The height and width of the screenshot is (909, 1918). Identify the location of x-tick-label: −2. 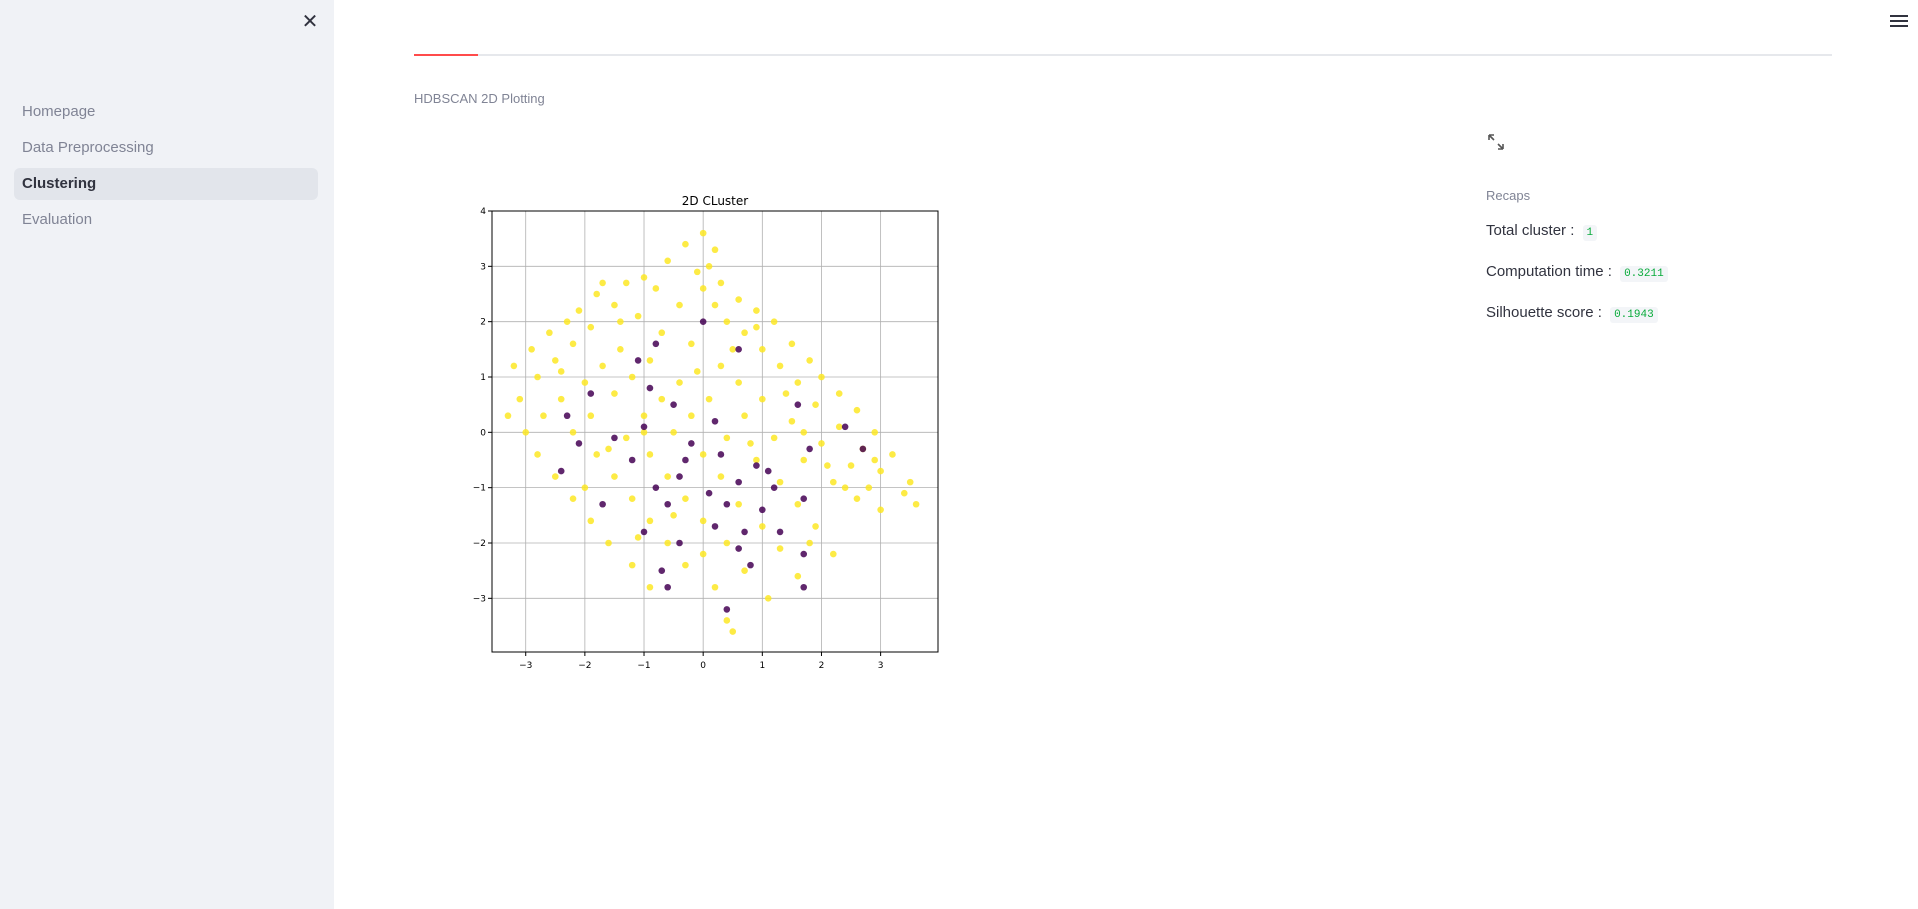
(584, 666).